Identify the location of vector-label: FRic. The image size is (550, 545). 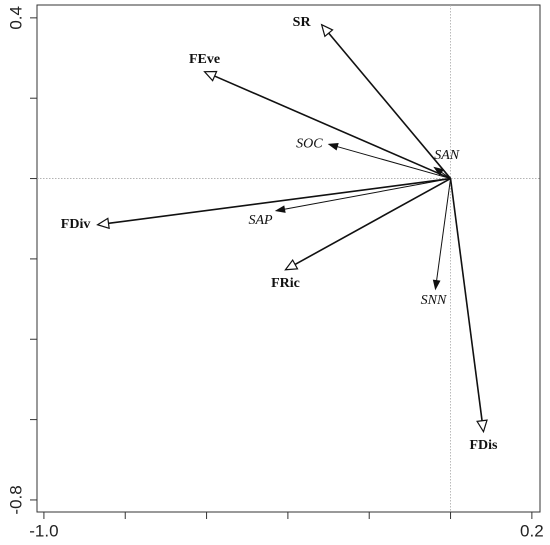
(285, 283).